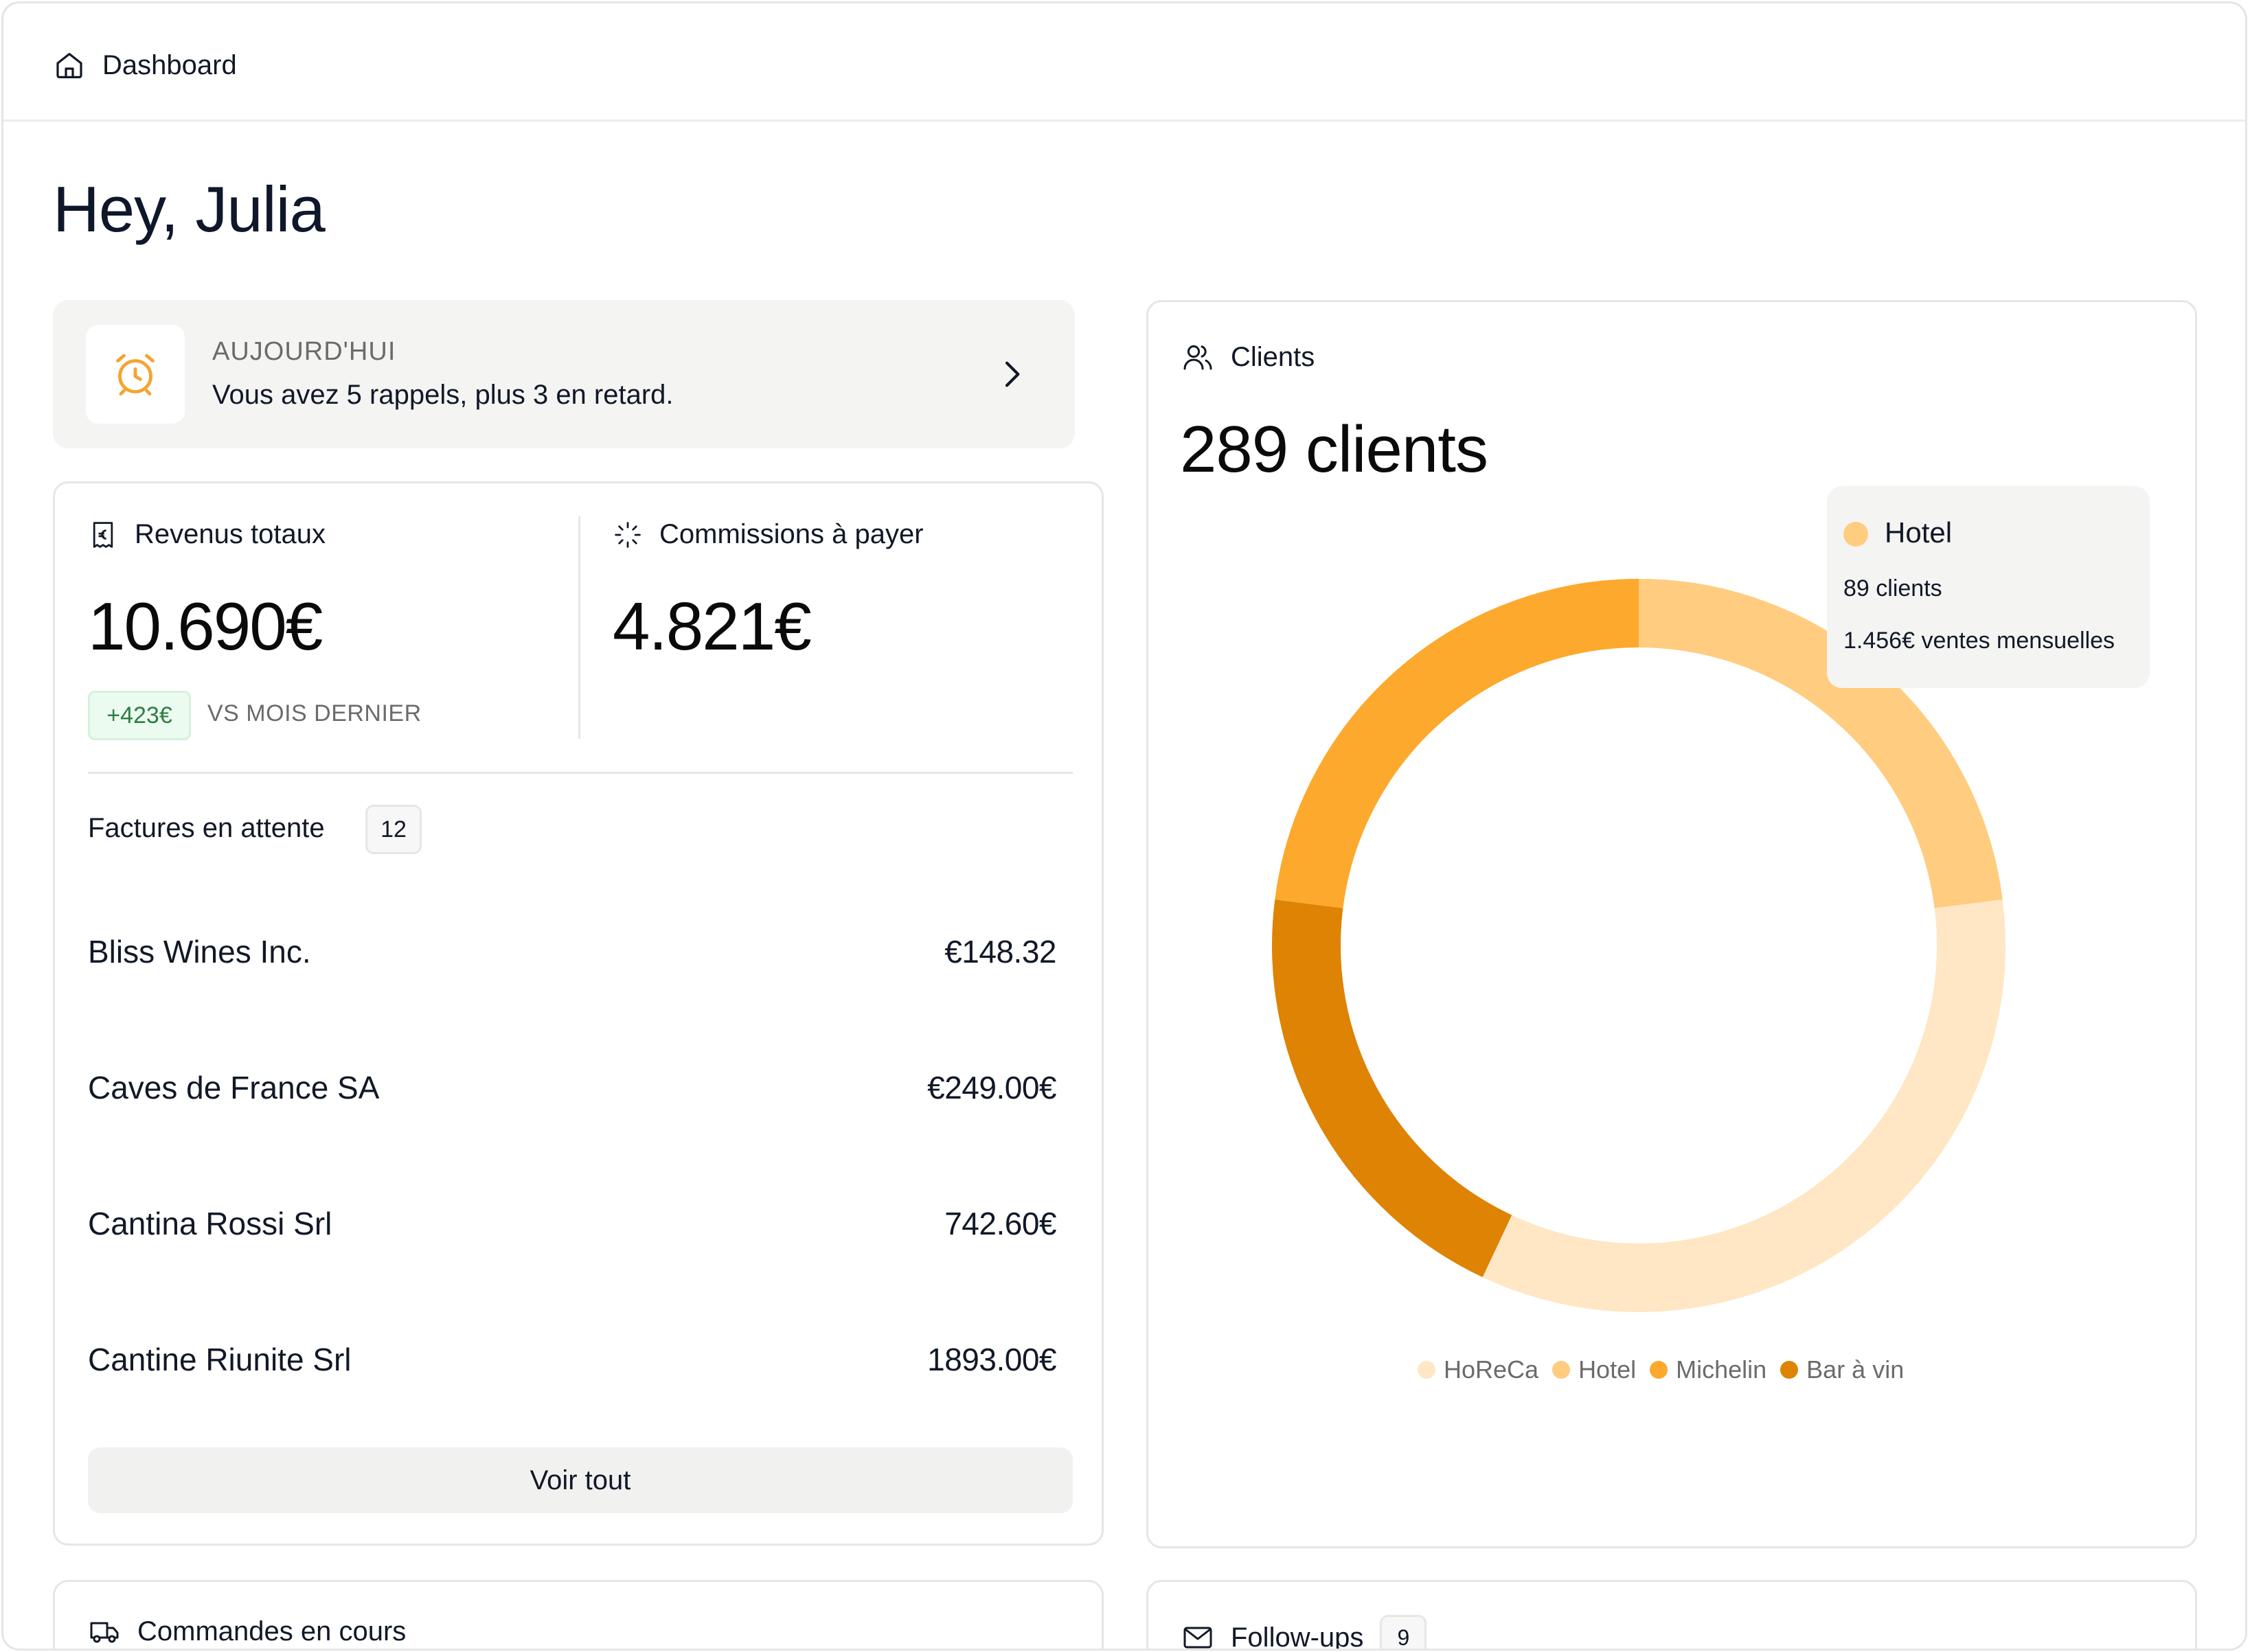 The height and width of the screenshot is (1652, 2250). I want to click on clients-header: Clients, so click(1248, 357).